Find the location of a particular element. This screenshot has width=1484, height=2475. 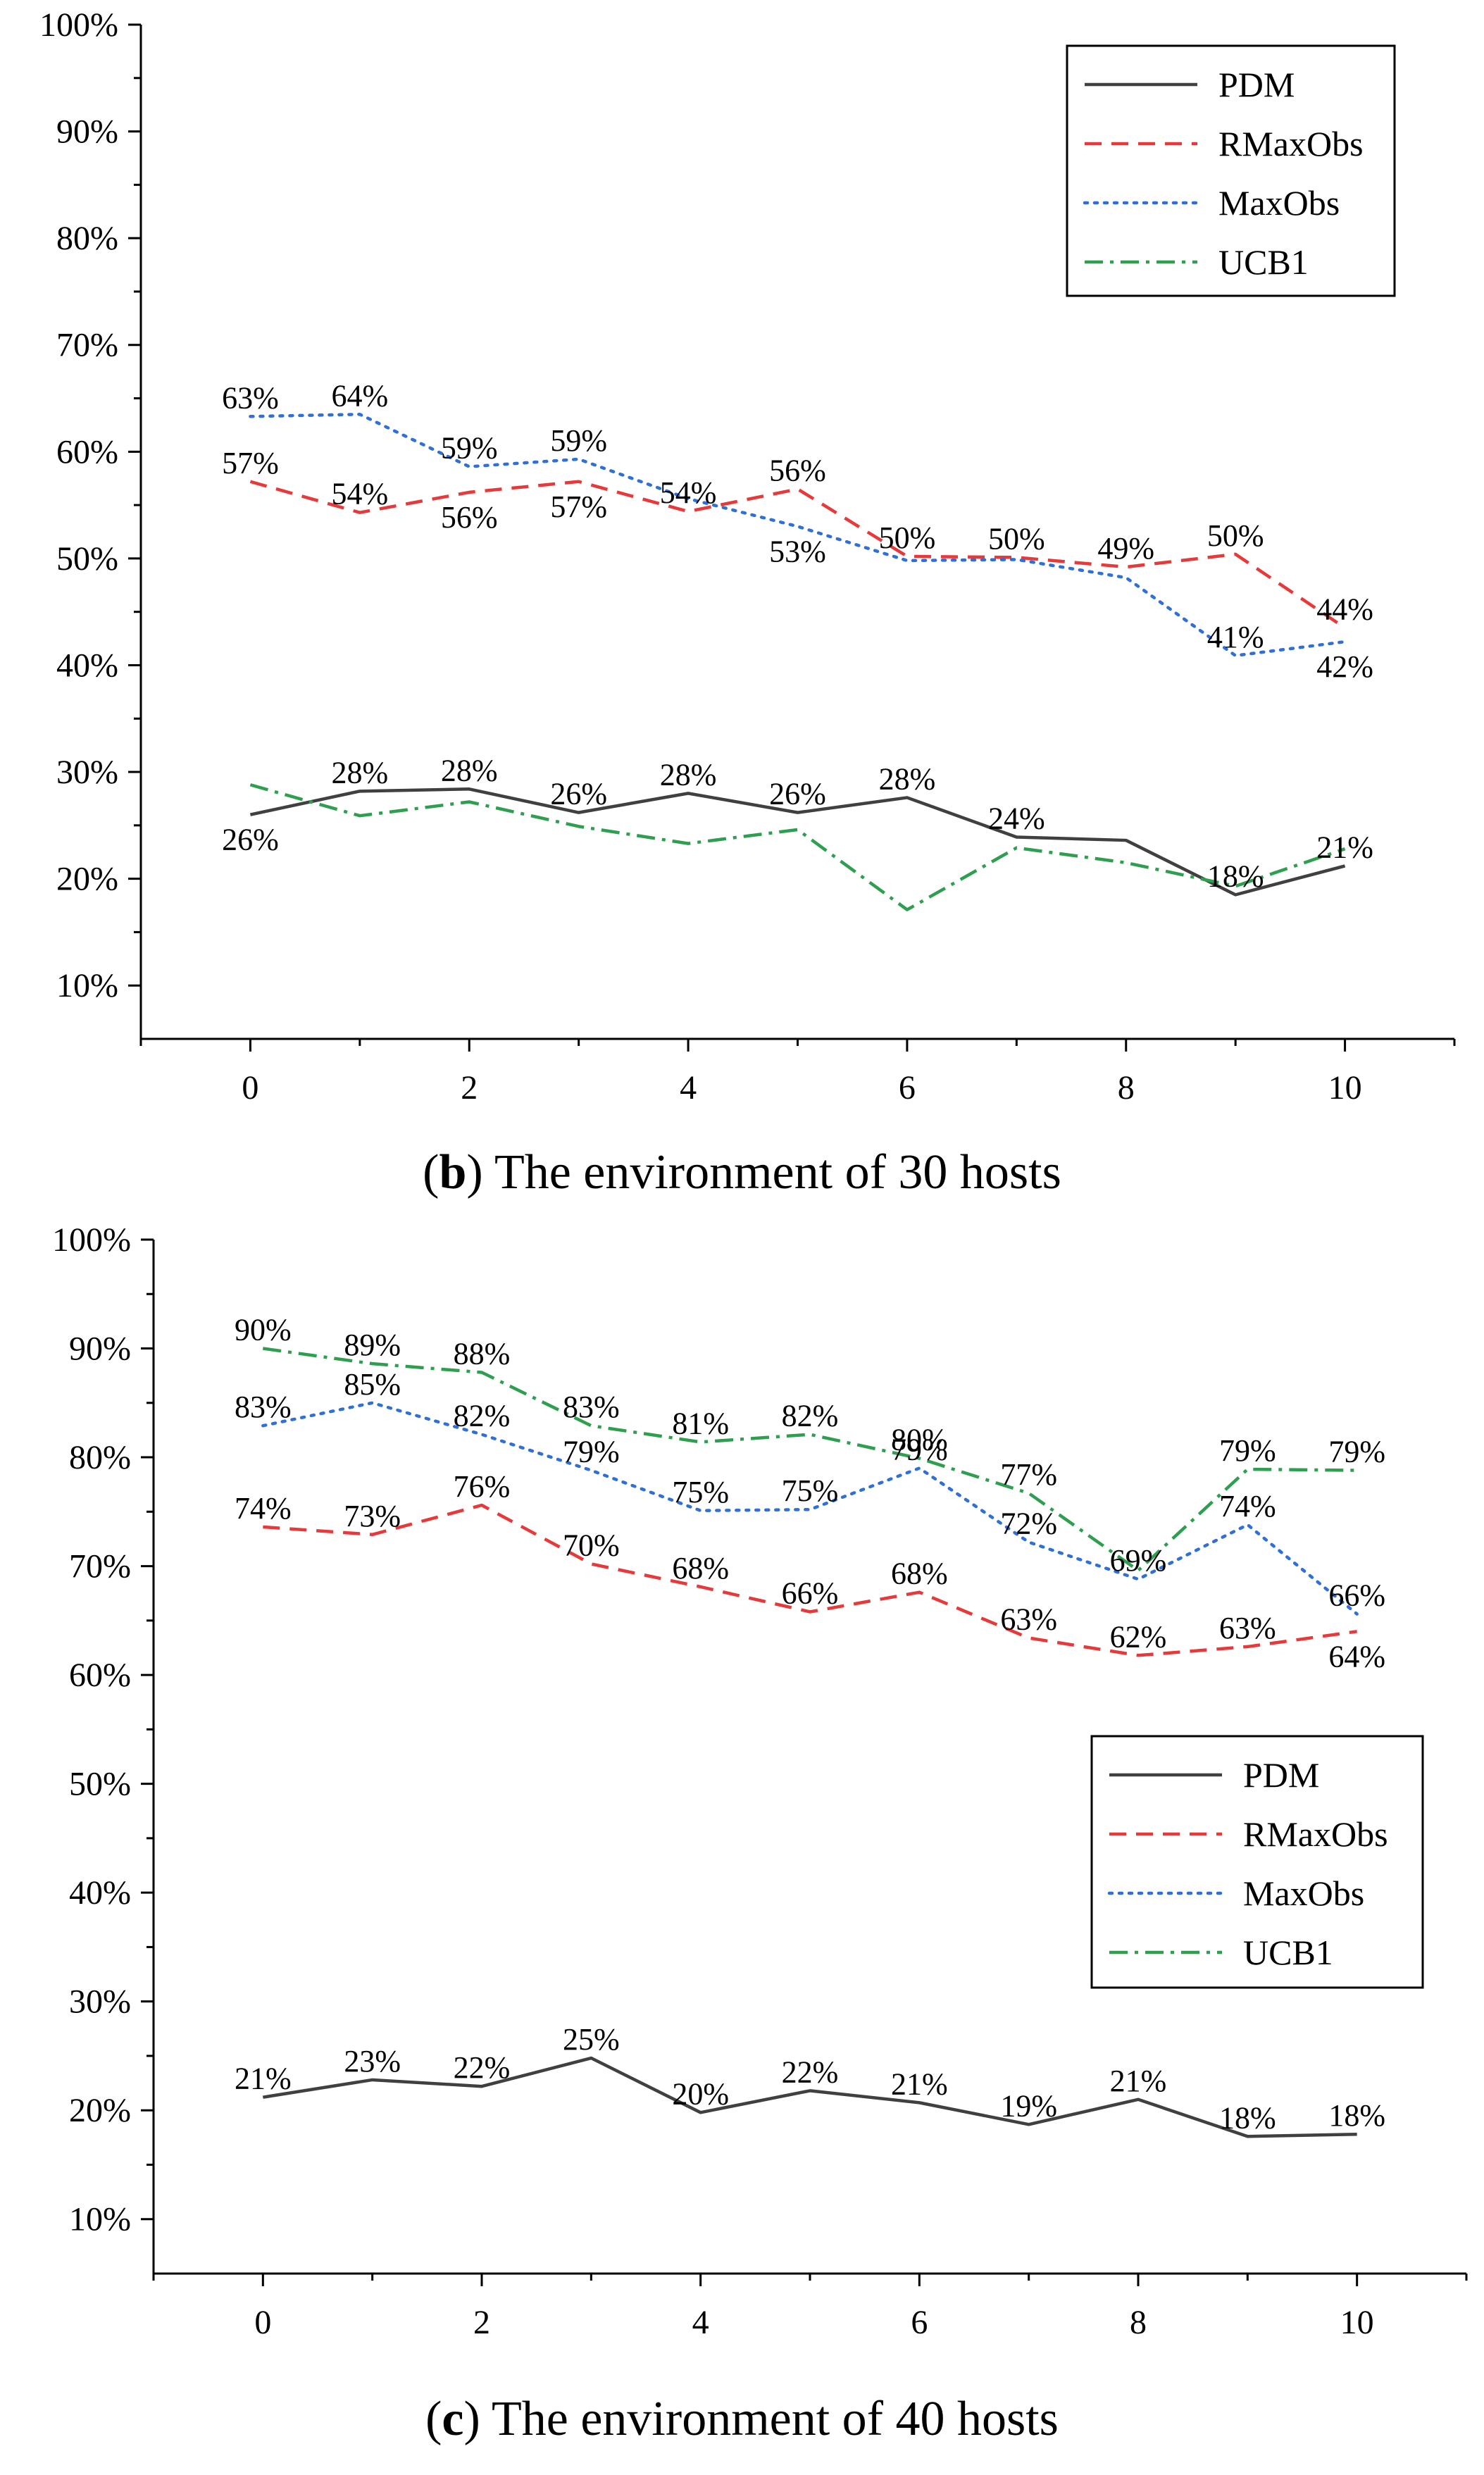

x-tick-label: 8 is located at coordinates (1138, 2322).